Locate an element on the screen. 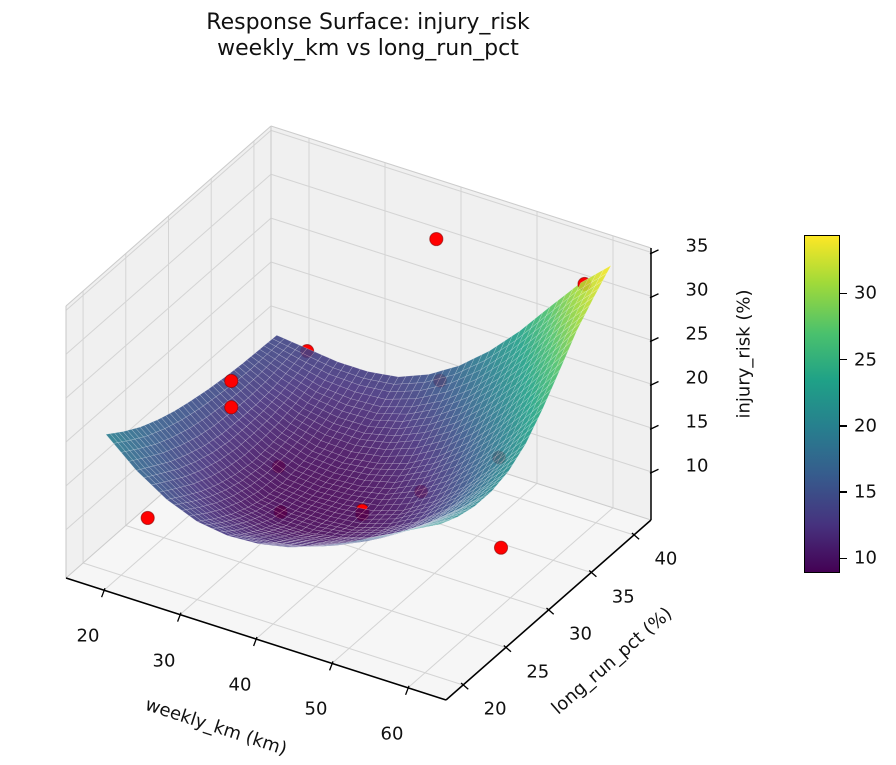 This screenshot has width=896, height=765. x-tick-label: 40 is located at coordinates (240, 685).